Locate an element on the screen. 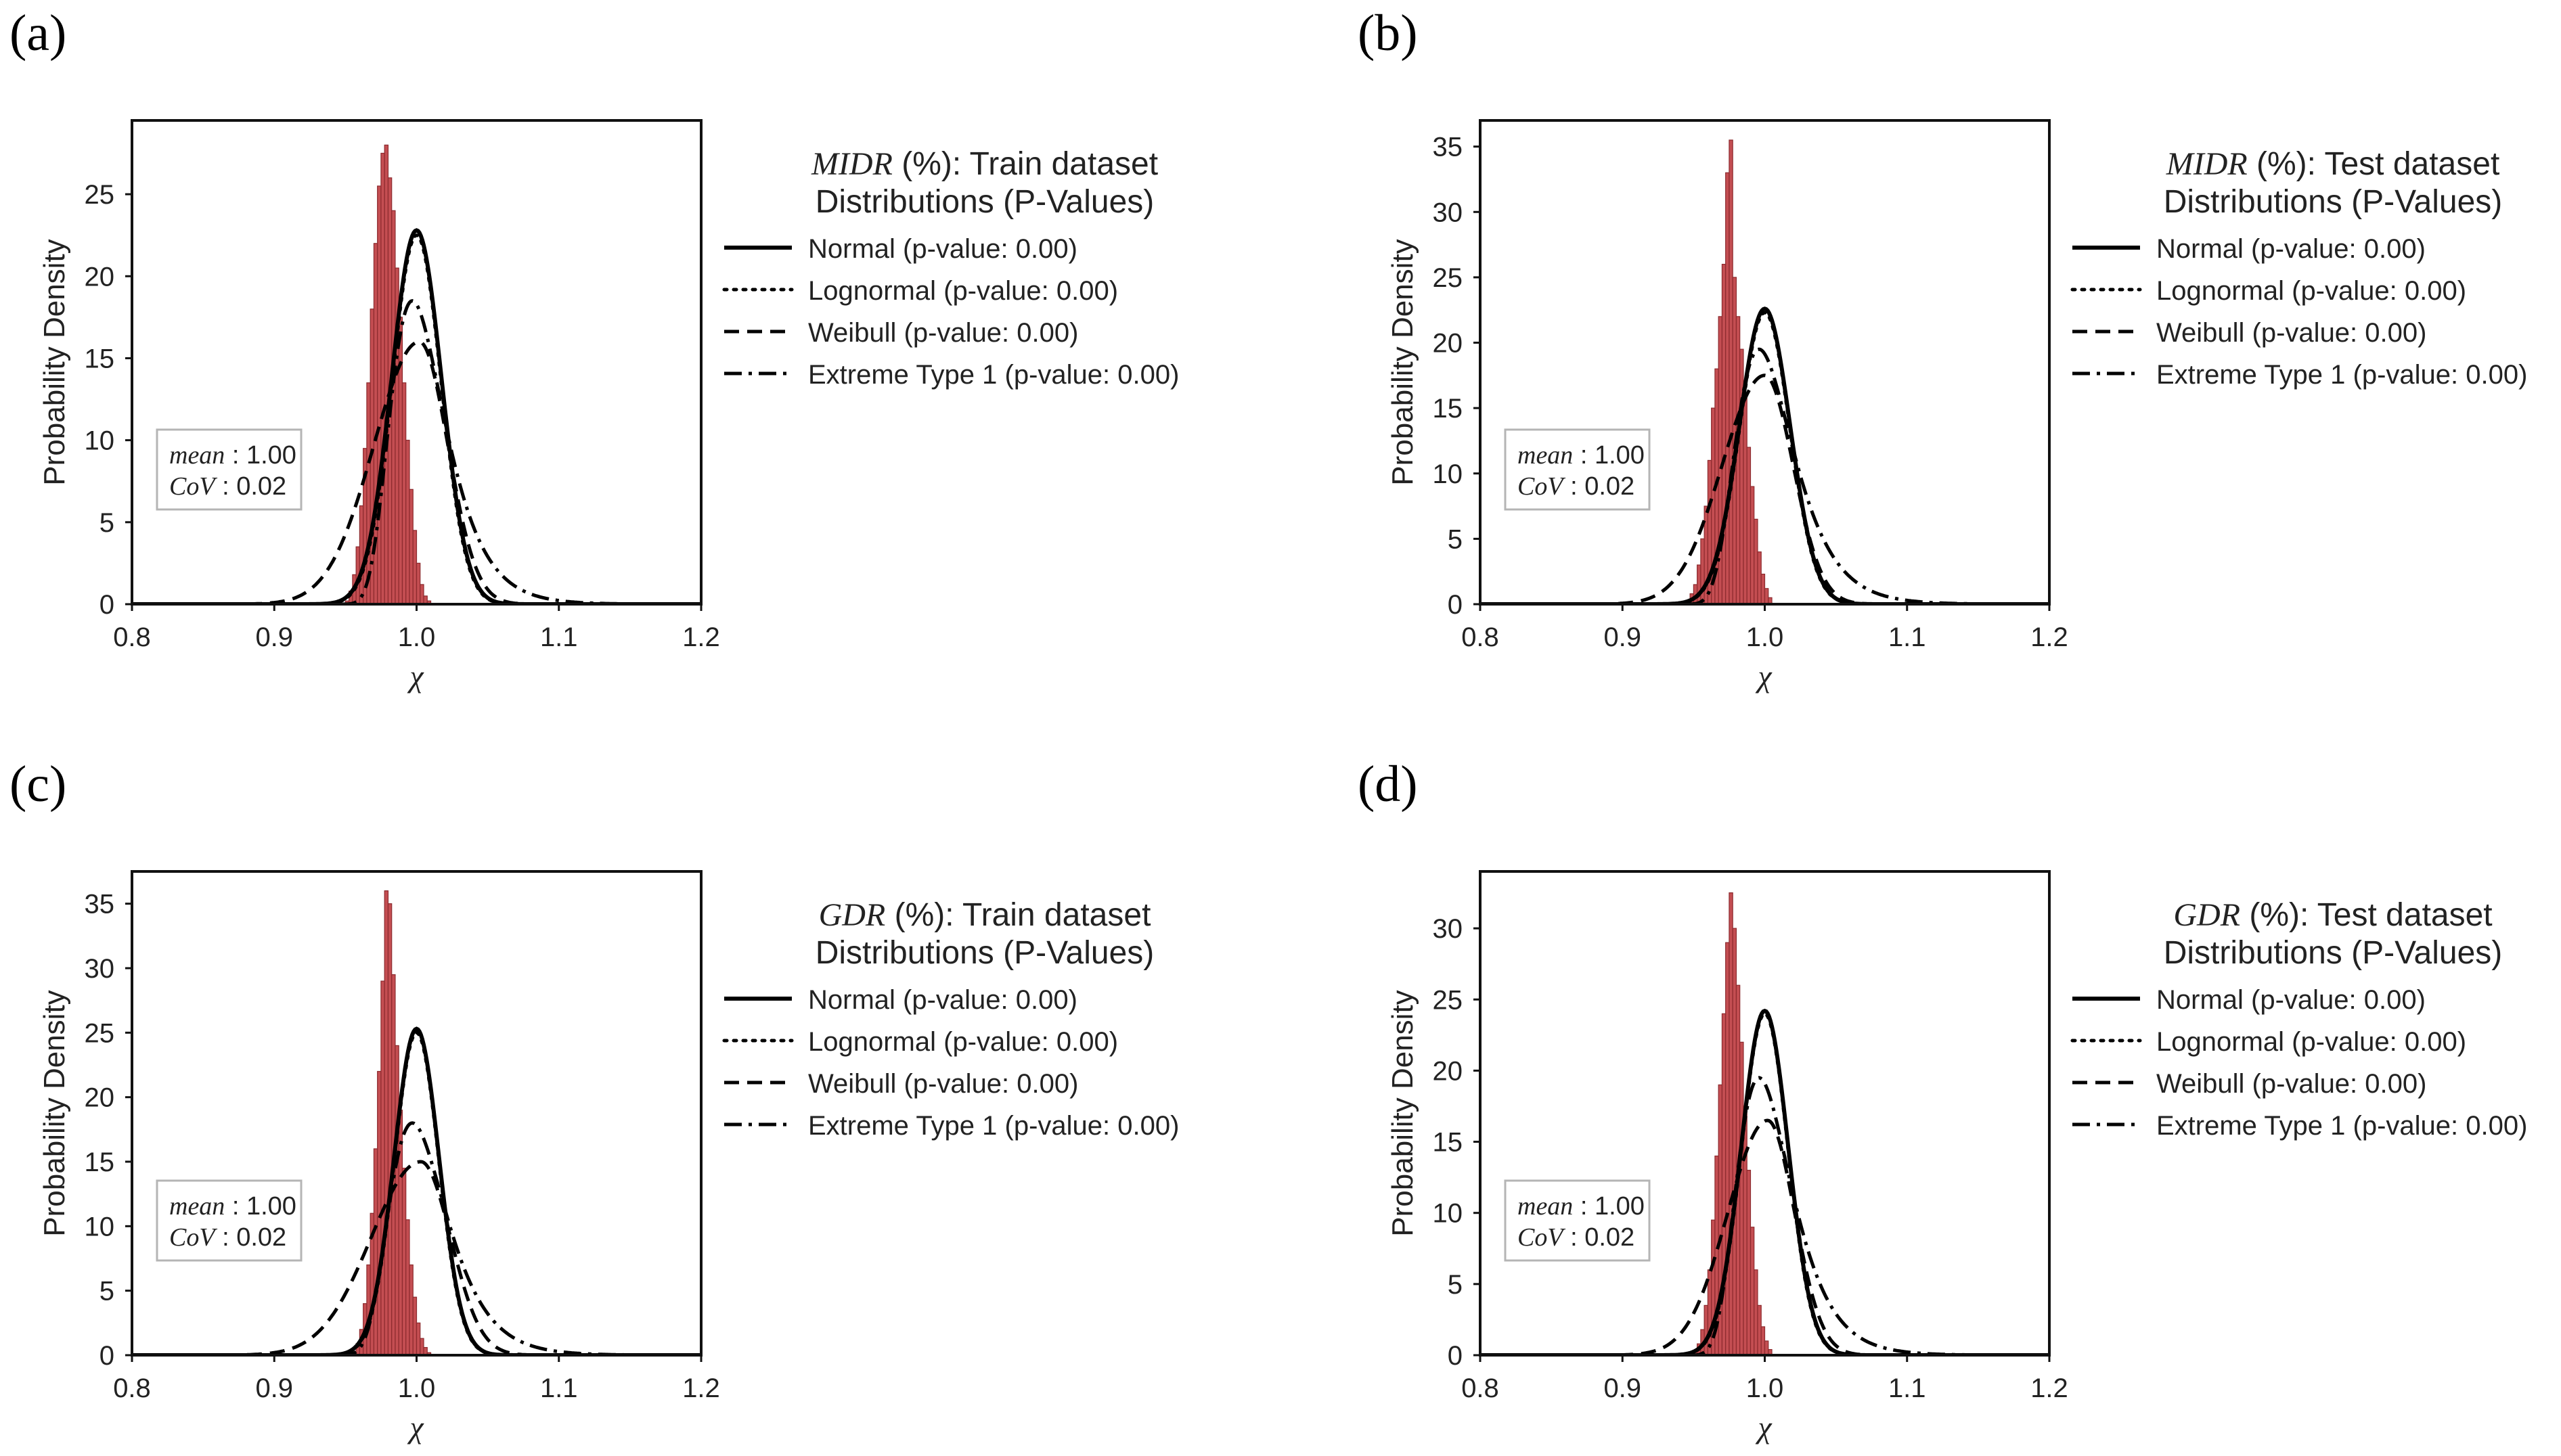  y-tick-label: 35 is located at coordinates (100, 904).